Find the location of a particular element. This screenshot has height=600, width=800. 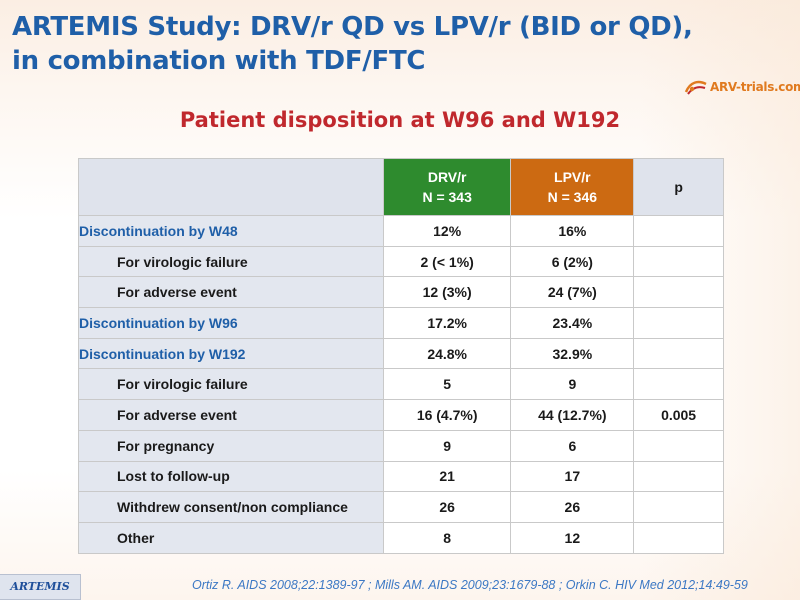

study-tag: ARTEMIS is located at coordinates (40, 587).